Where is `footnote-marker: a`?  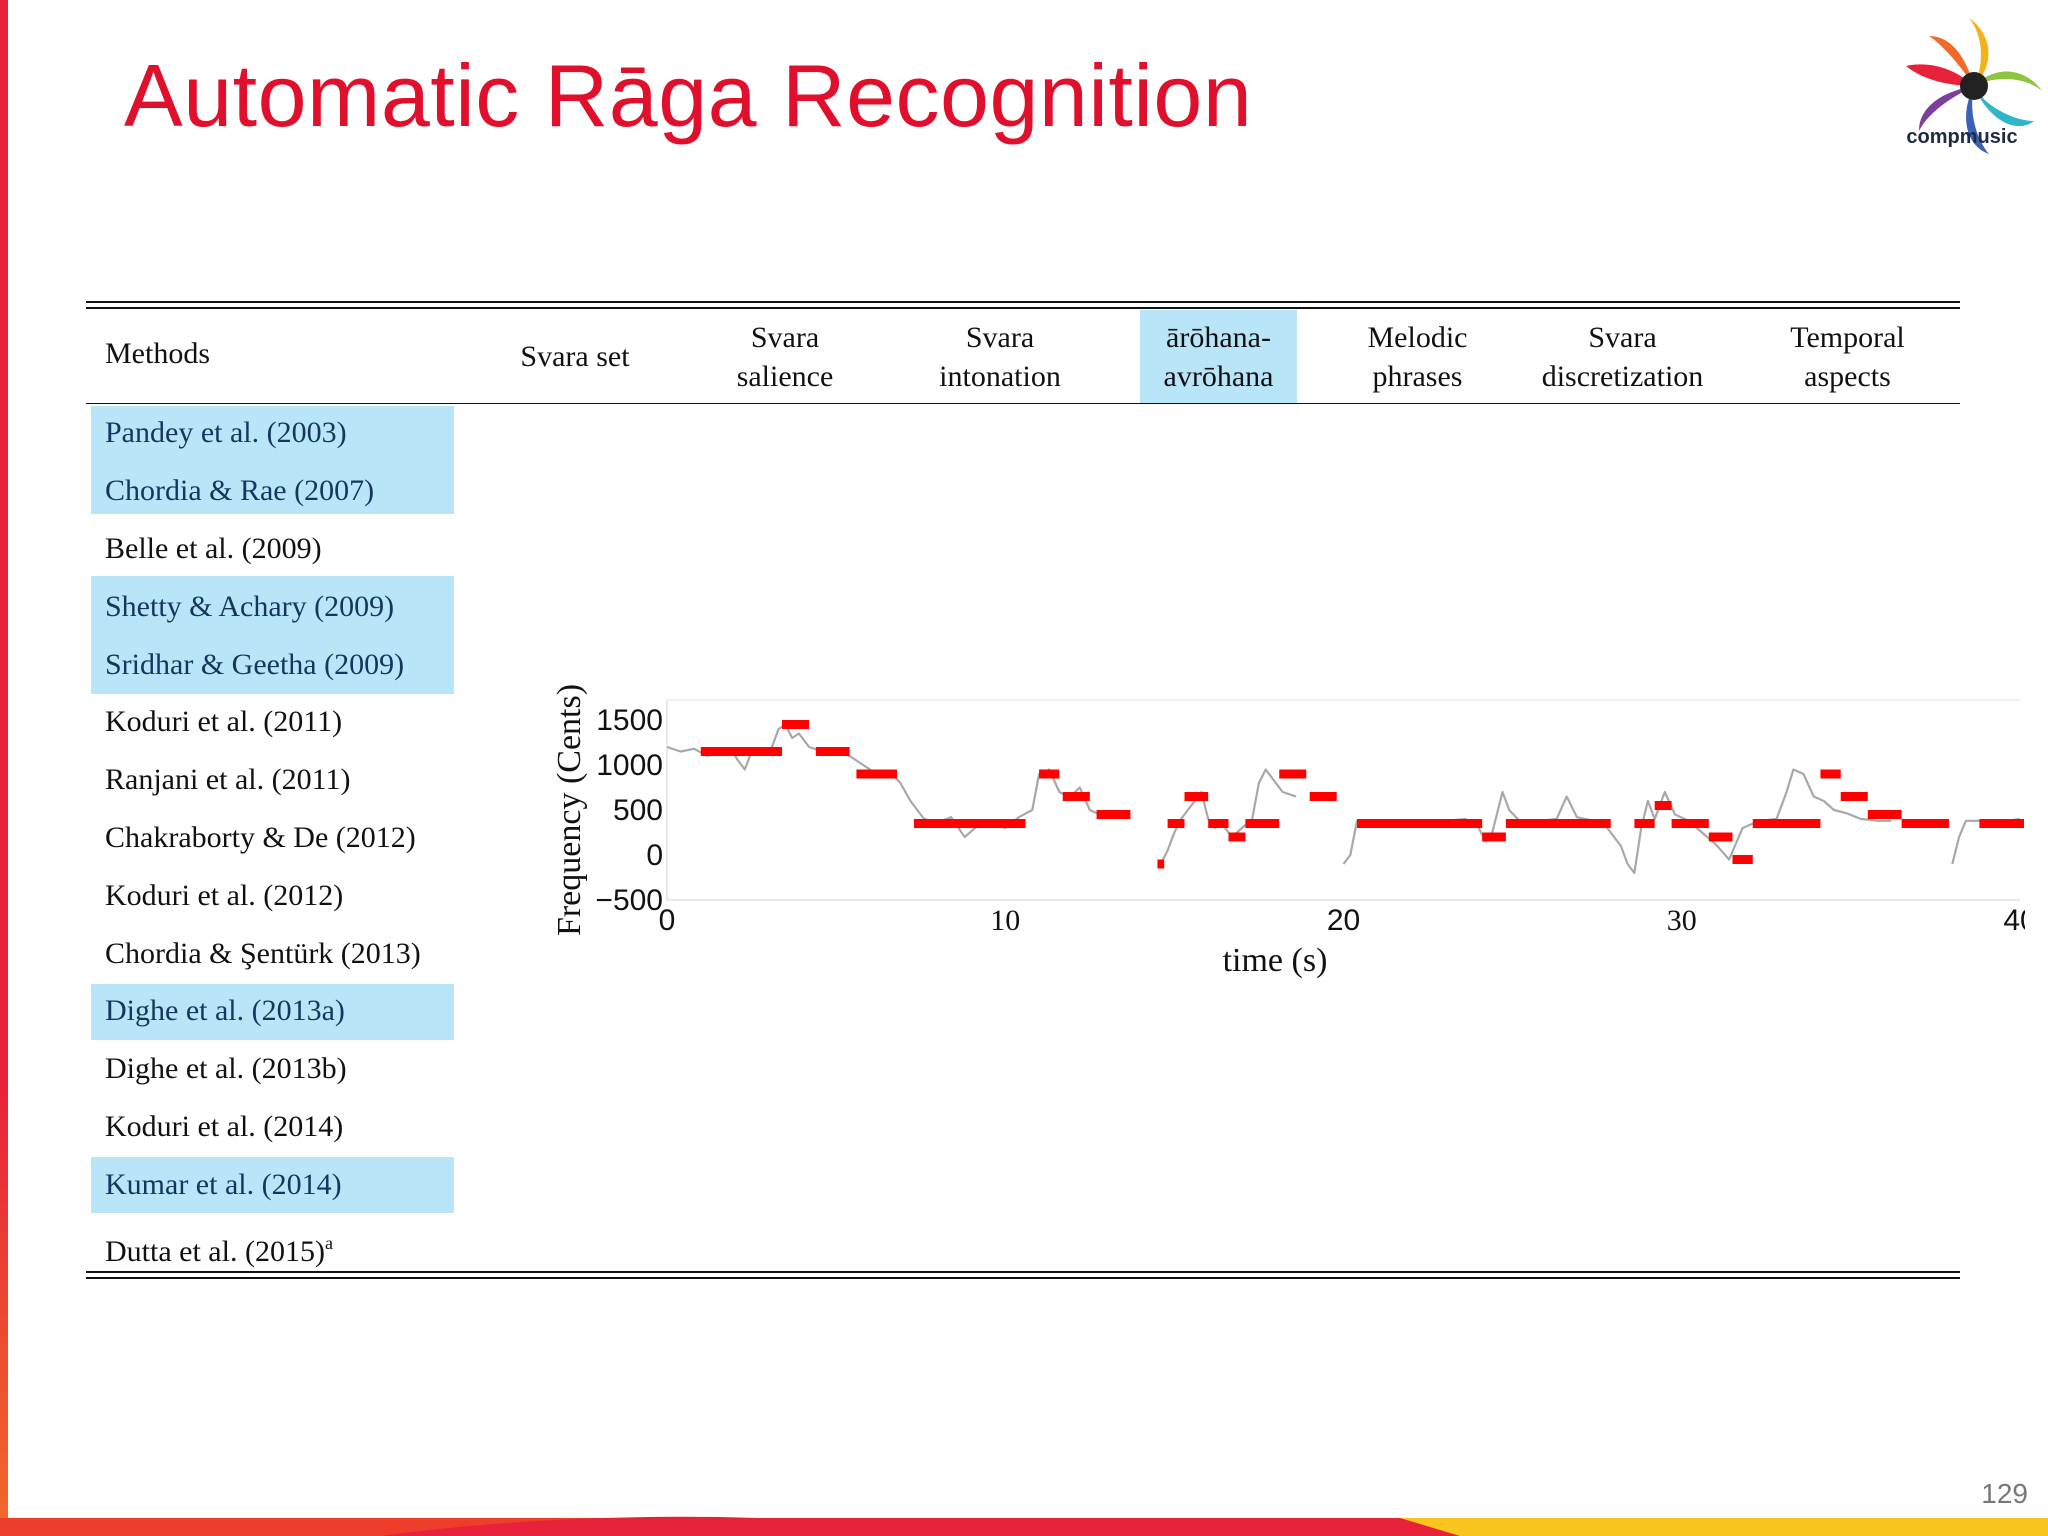
footnote-marker: a is located at coordinates (328, 1243).